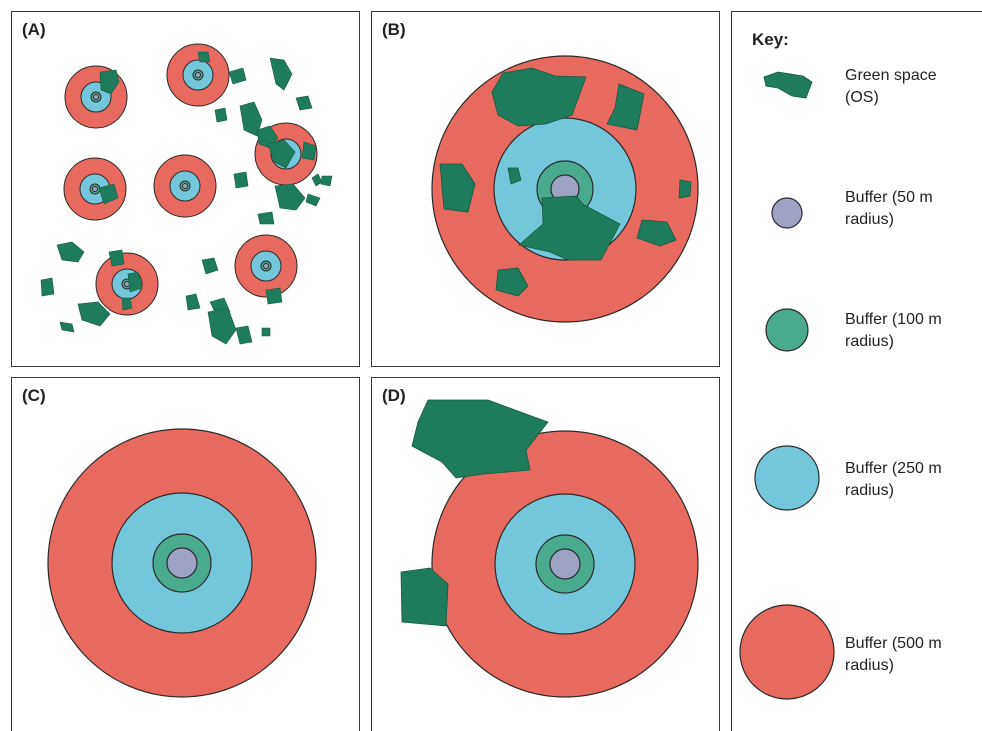 Image resolution: width=982 pixels, height=731 pixels. What do you see at coordinates (787, 478) in the screenshot?
I see `buffer-250-icon` at bounding box center [787, 478].